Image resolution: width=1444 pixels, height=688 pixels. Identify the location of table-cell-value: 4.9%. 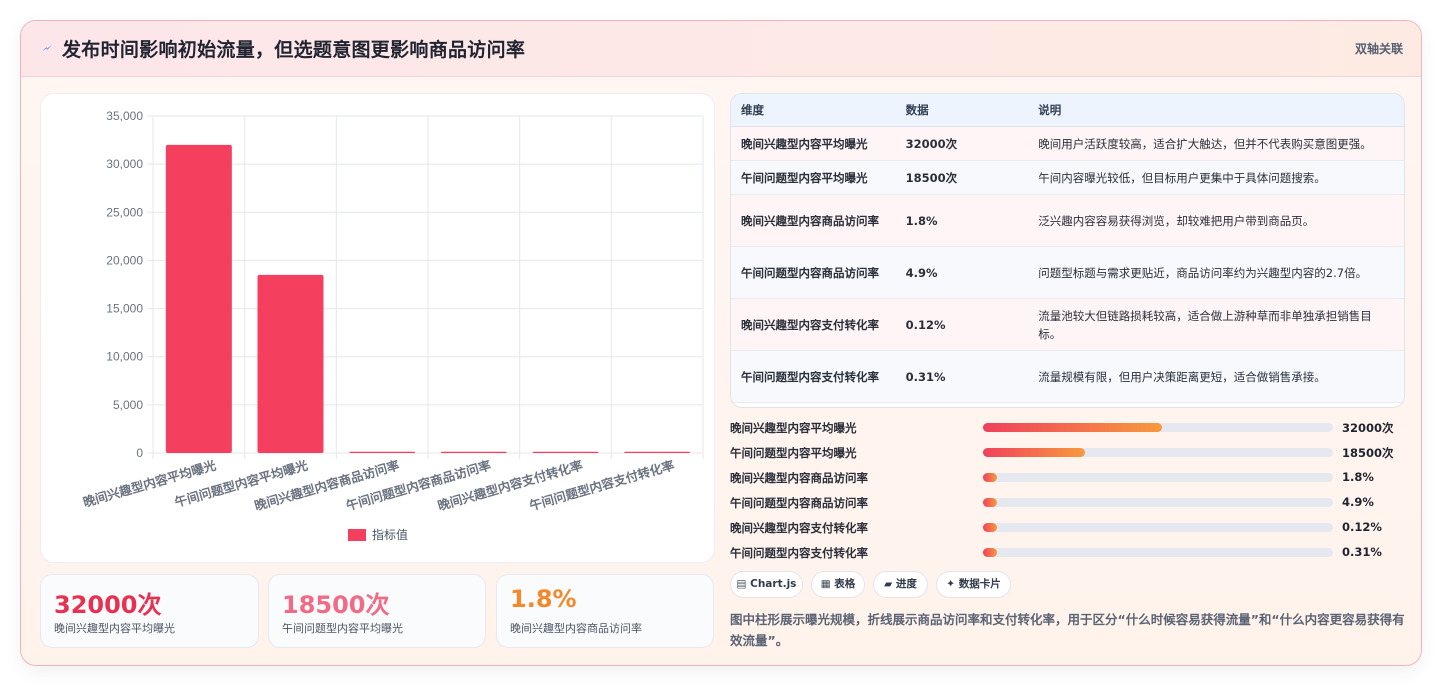
(962, 272).